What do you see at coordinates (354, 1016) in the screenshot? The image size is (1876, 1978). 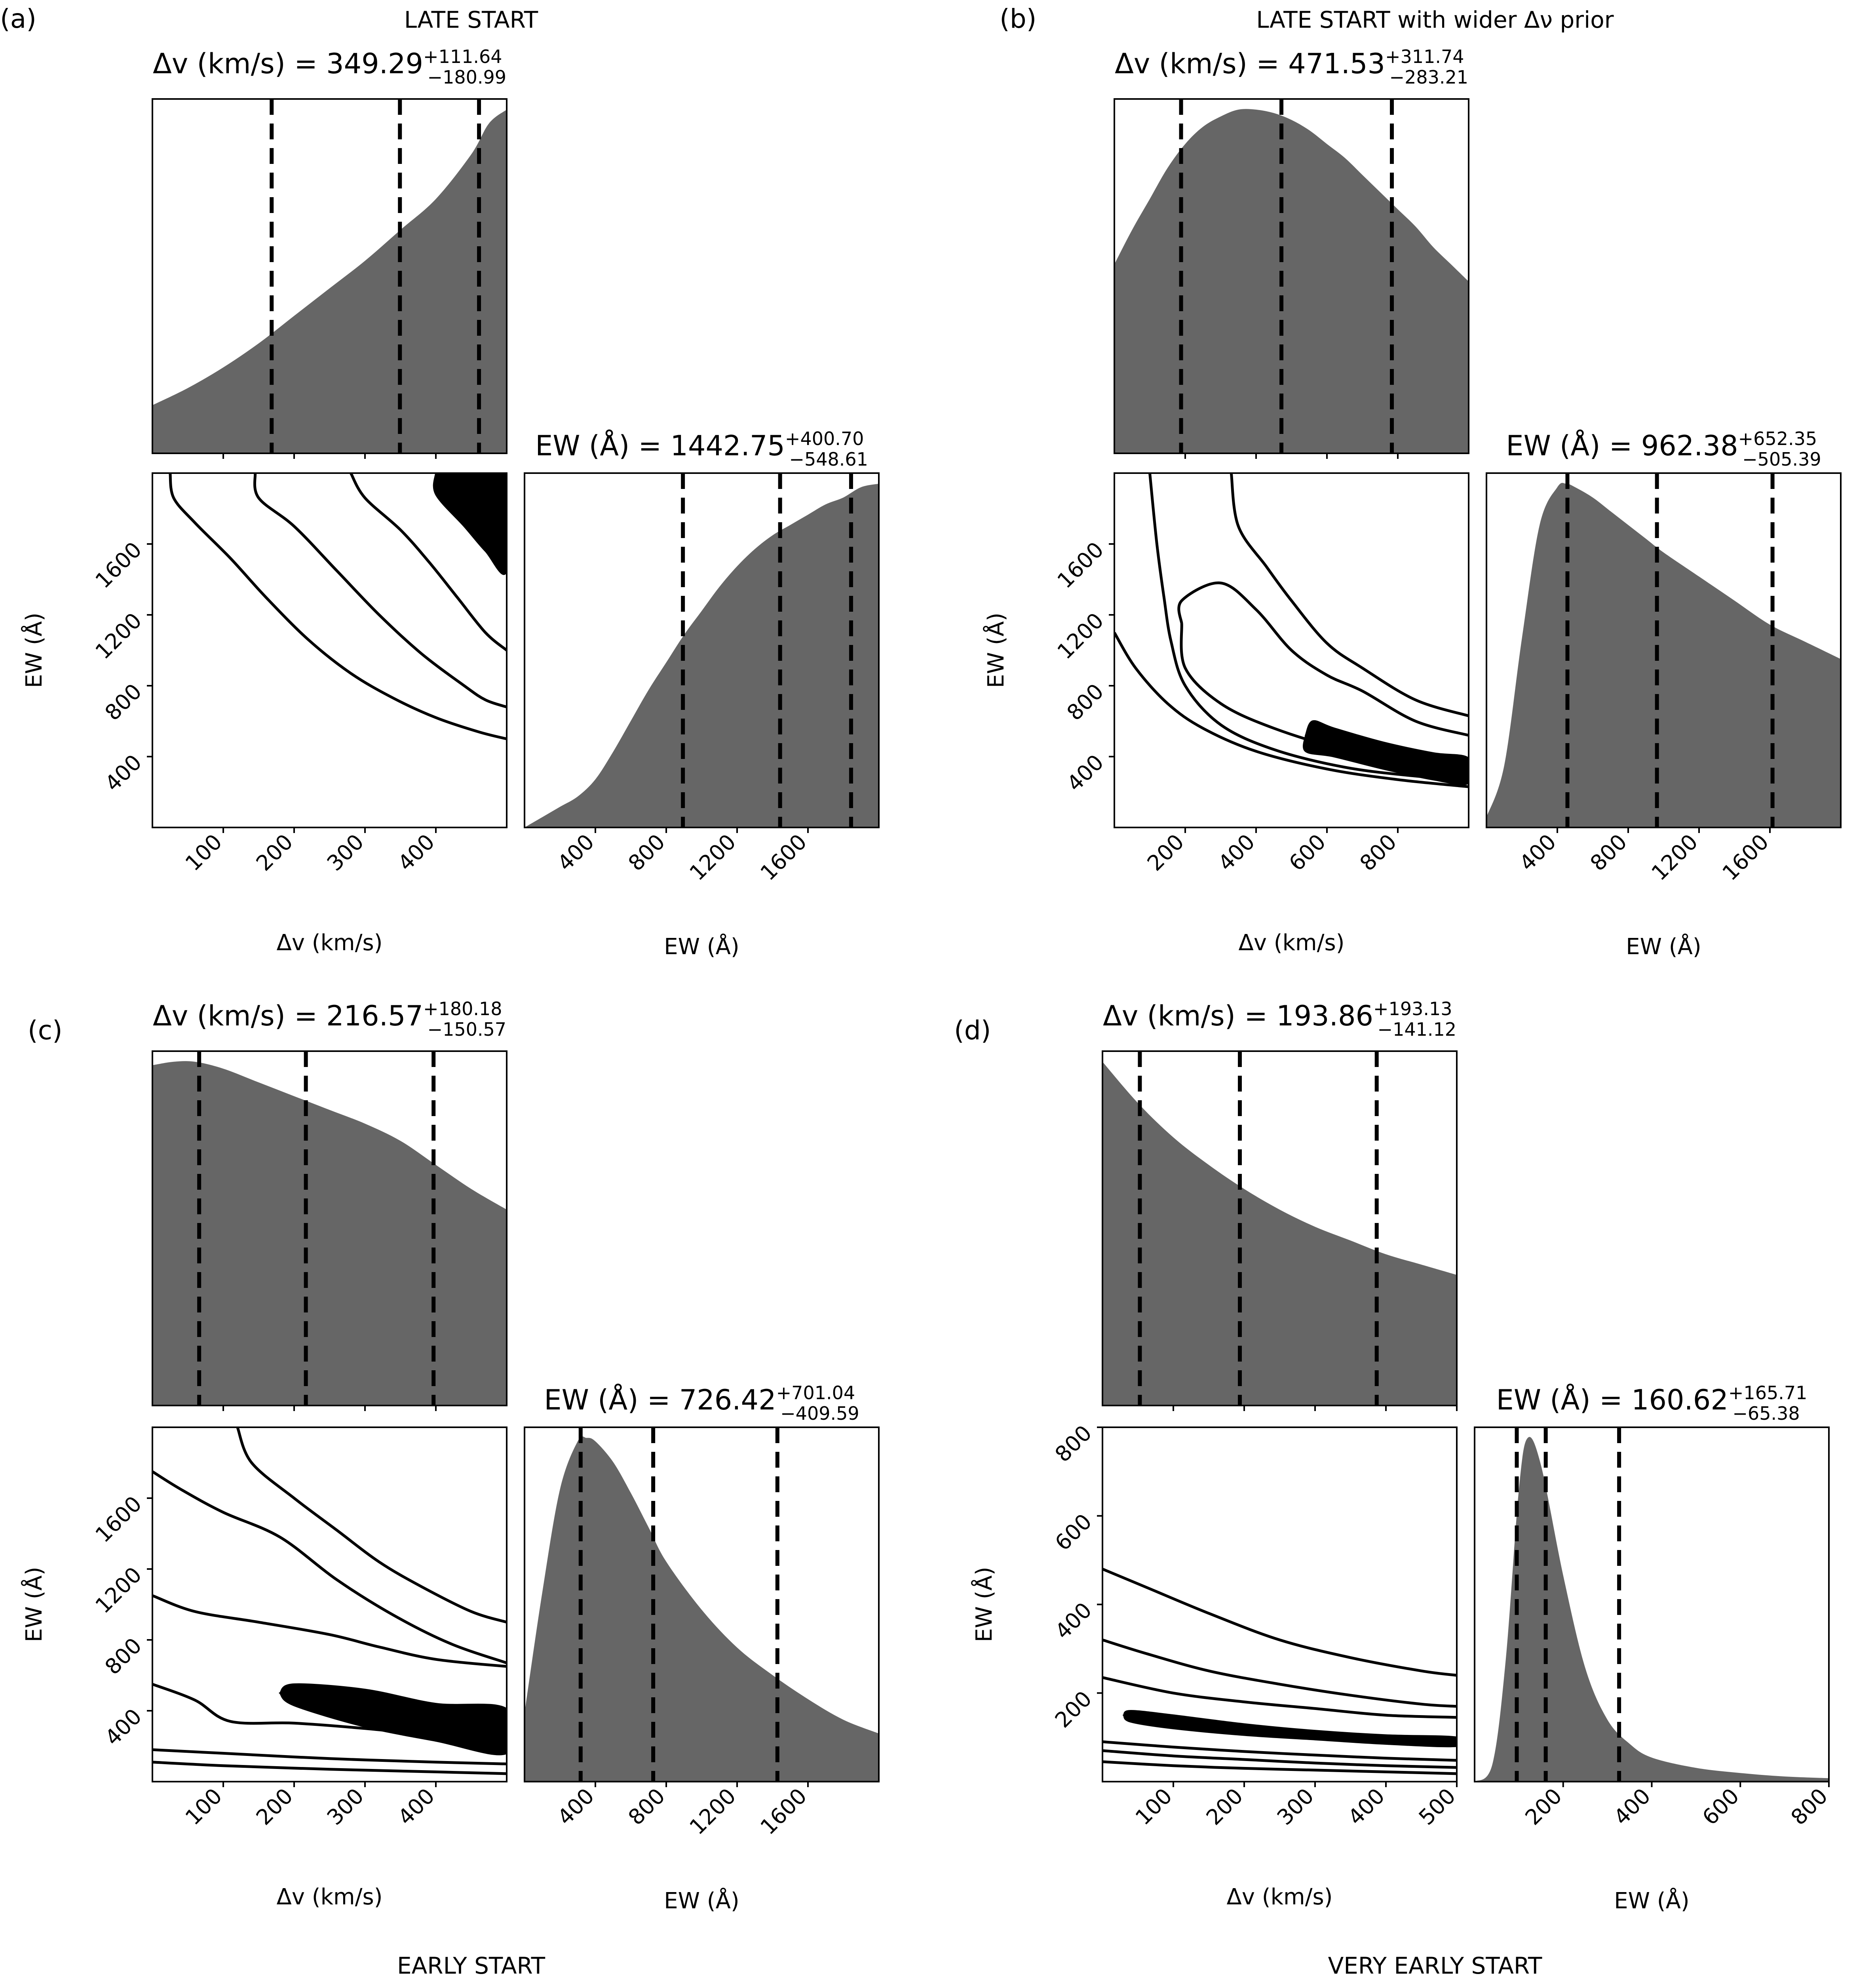 I see `title-dv-c-eq: = 216.57` at bounding box center [354, 1016].